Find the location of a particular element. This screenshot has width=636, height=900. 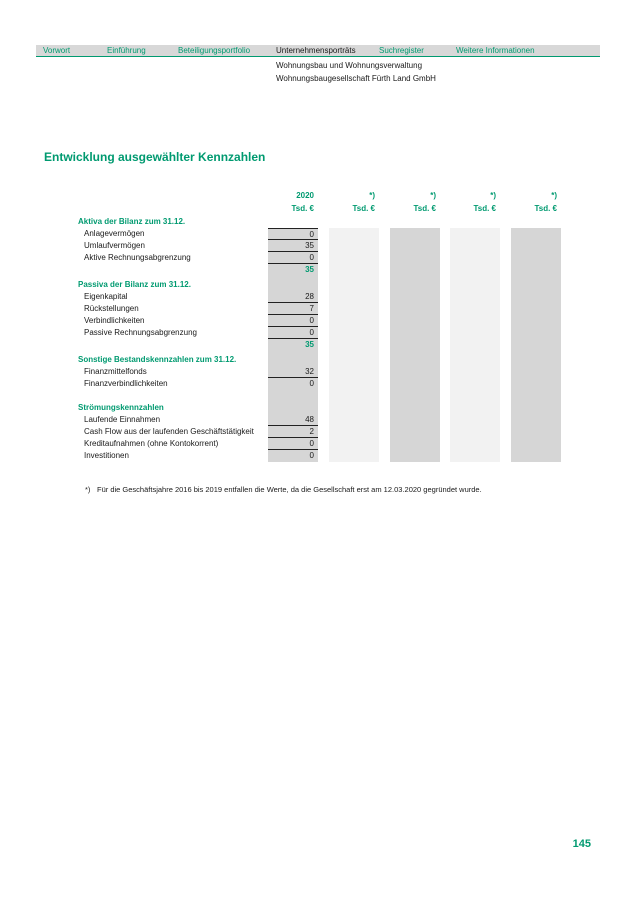

nav-item-weitere-informationen: Weitere Informationen is located at coordinates (495, 50).